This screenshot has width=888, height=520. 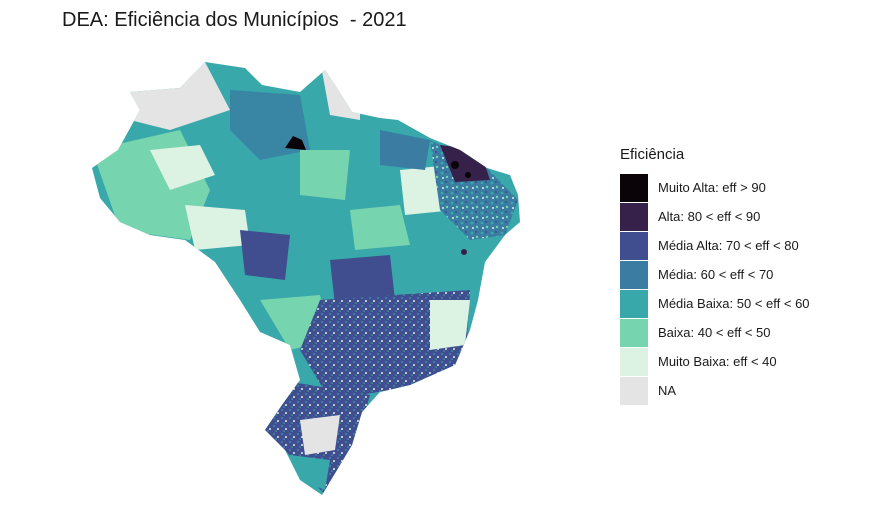 What do you see at coordinates (652, 154) in the screenshot?
I see `legend-title: Eficiência` at bounding box center [652, 154].